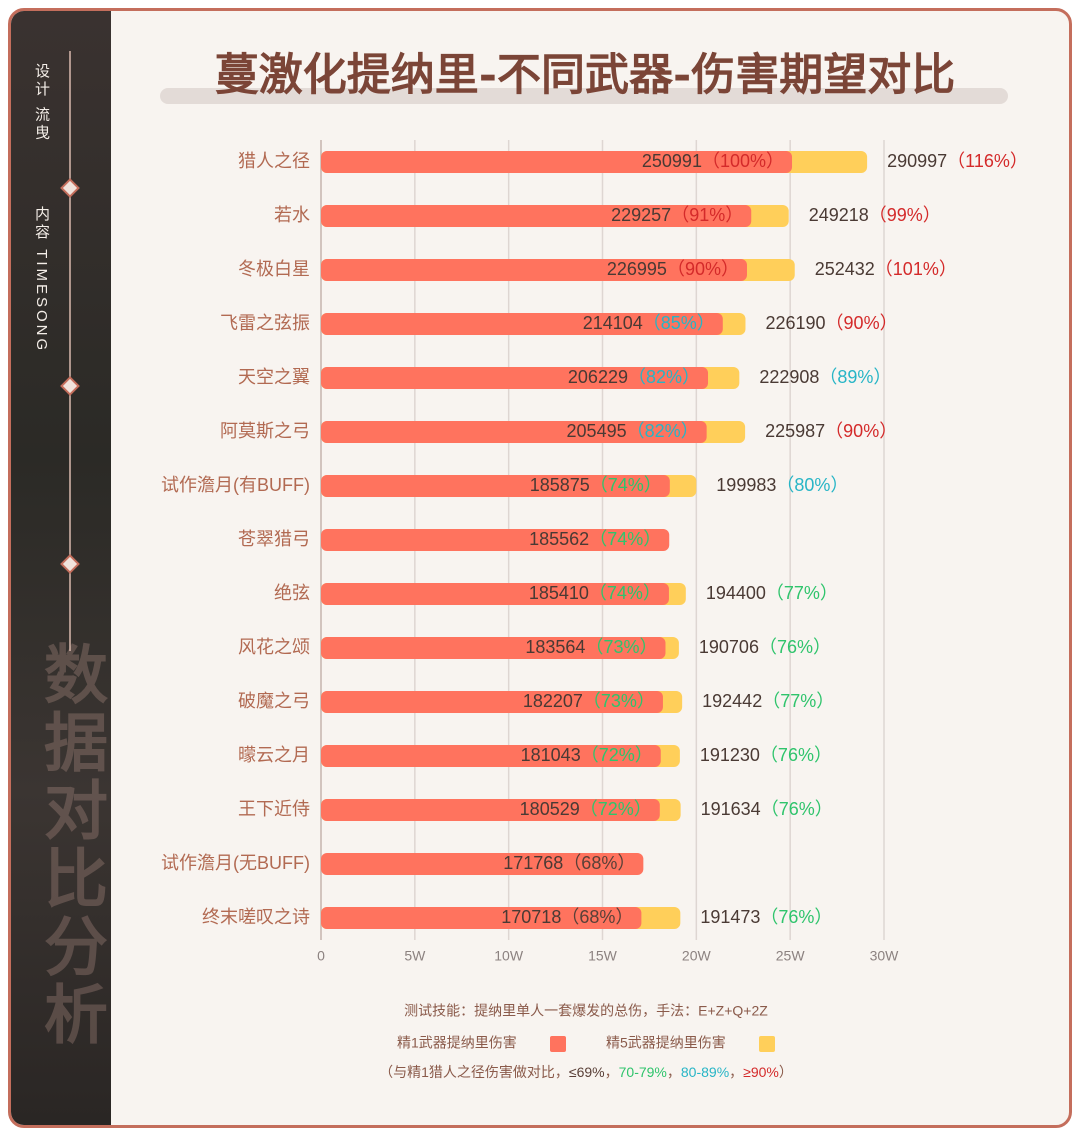  I want to click on legend-label: 精5武器提纳里伤害, so click(666, 1043).